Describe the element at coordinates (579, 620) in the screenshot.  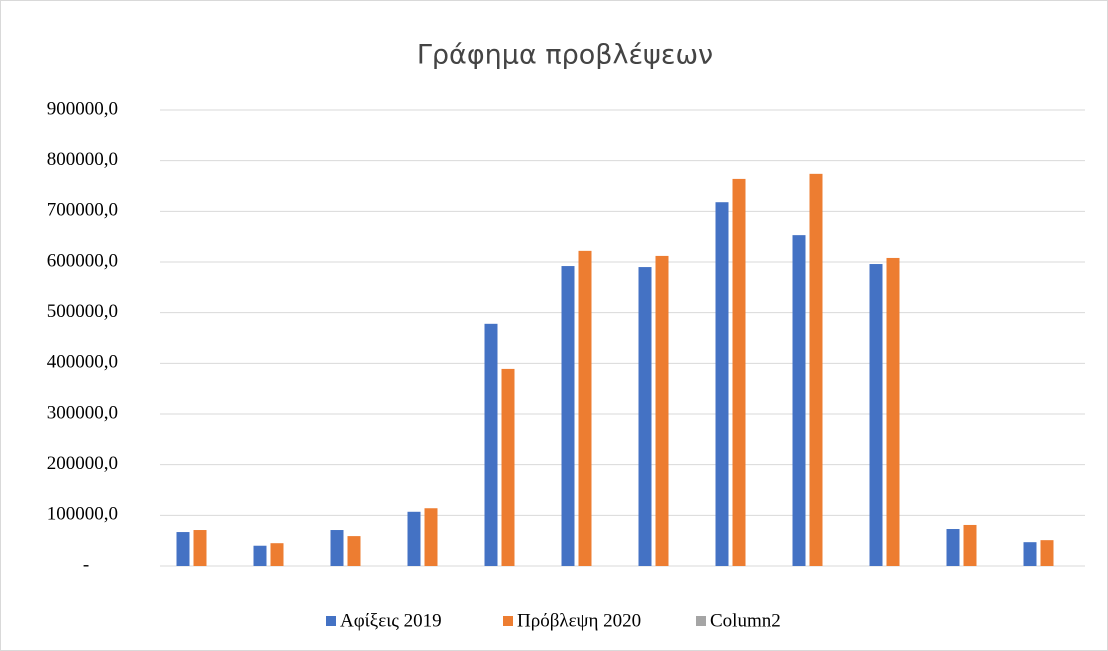
I see `legend-label: Πρόβλεψη 2020` at that location.